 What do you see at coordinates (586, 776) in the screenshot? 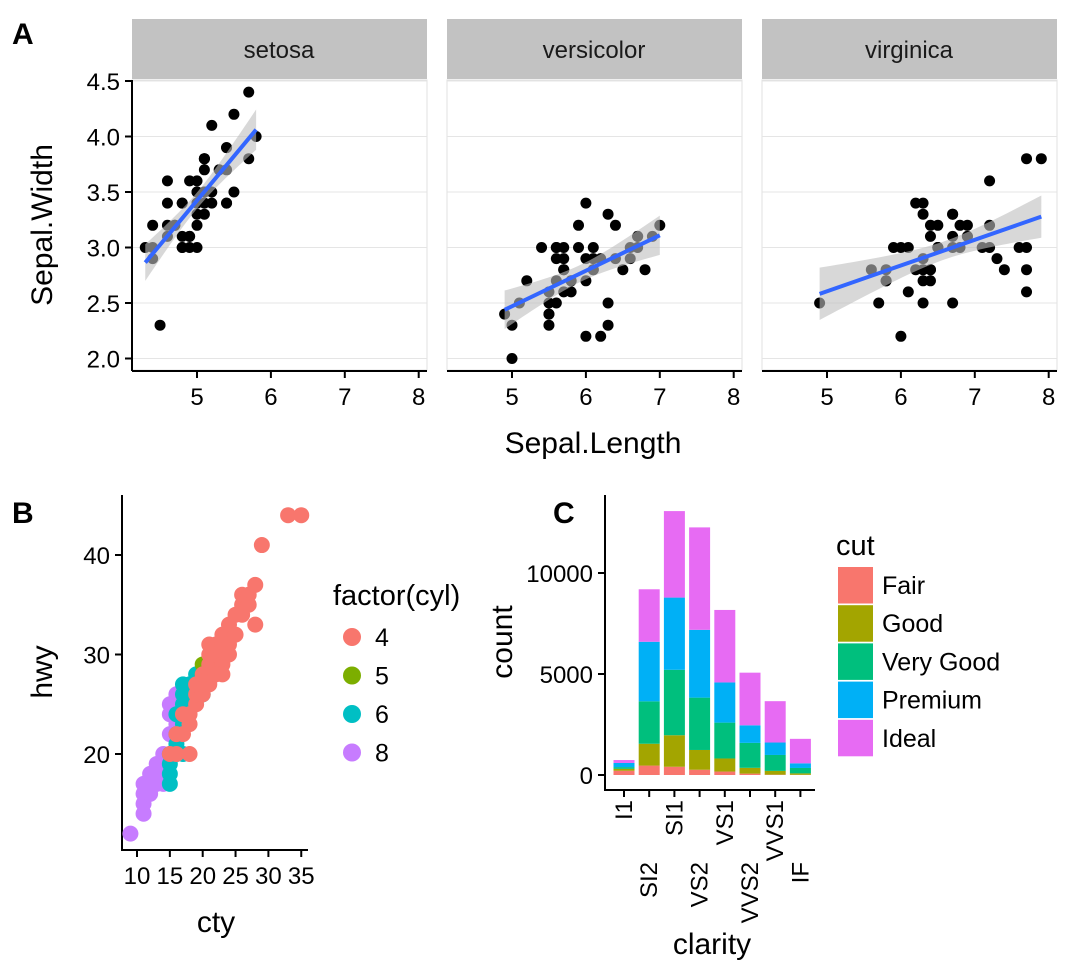
I see `y-tick-label: 0` at bounding box center [586, 776].